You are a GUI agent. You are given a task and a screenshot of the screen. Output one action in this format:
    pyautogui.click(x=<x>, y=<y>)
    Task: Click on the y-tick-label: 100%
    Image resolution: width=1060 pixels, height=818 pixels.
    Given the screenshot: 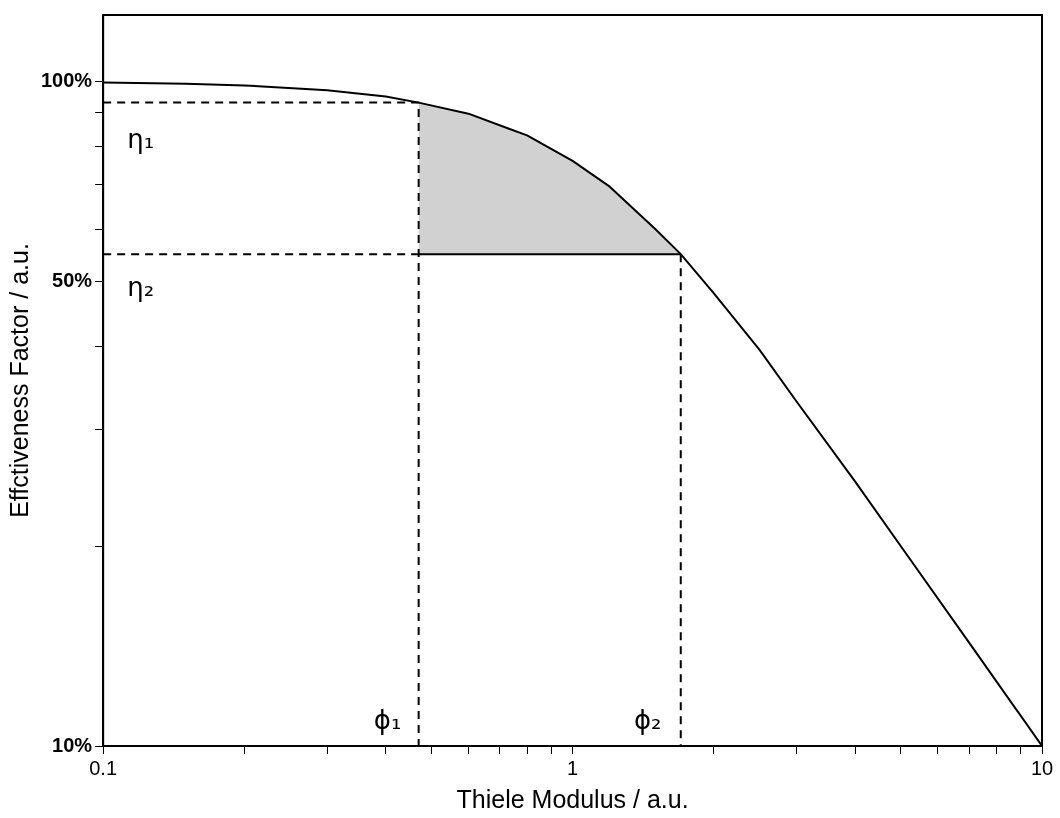 What is the action you would take?
    pyautogui.click(x=67, y=80)
    